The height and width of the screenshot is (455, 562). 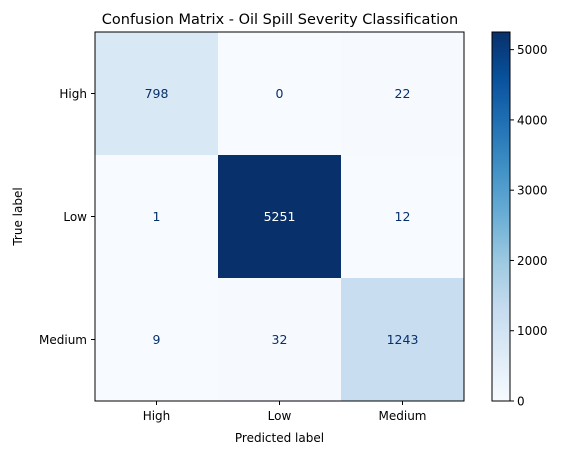 I want to click on cell-value-label: 0, so click(x=280, y=93).